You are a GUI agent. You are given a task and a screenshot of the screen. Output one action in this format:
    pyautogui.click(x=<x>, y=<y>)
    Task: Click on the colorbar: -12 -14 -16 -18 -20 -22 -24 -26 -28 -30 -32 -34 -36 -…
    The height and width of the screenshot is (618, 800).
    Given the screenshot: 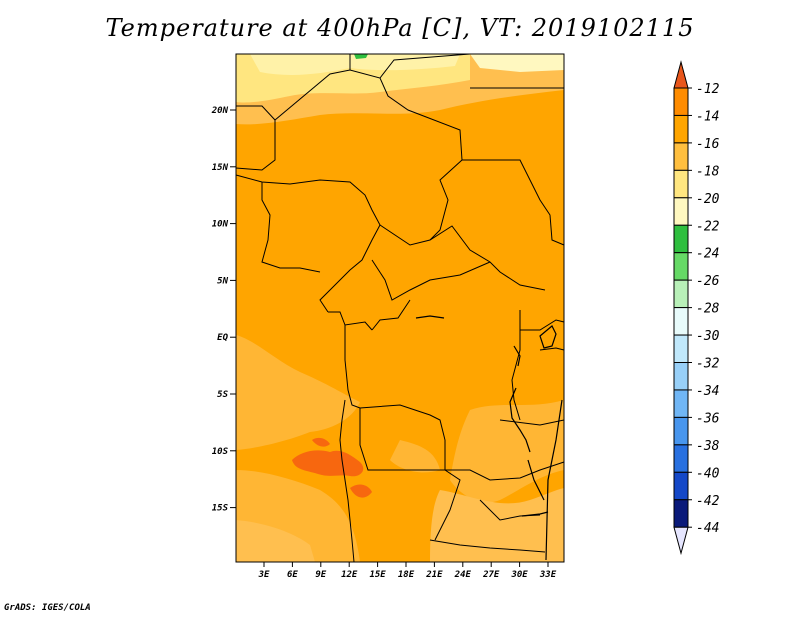 What is the action you would take?
    pyautogui.click(x=696, y=308)
    